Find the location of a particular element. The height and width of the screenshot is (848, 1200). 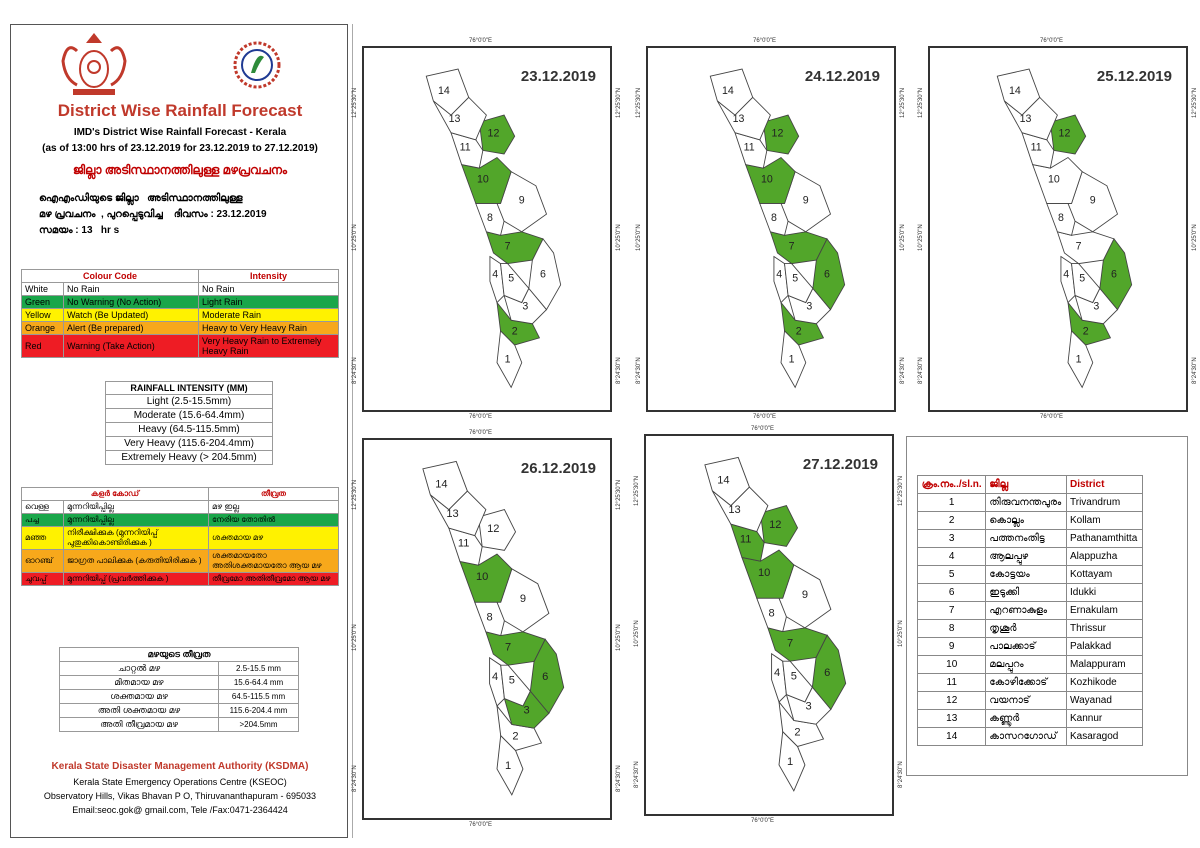

district-name-mal: ഇടുക്കി is located at coordinates (1026, 592).